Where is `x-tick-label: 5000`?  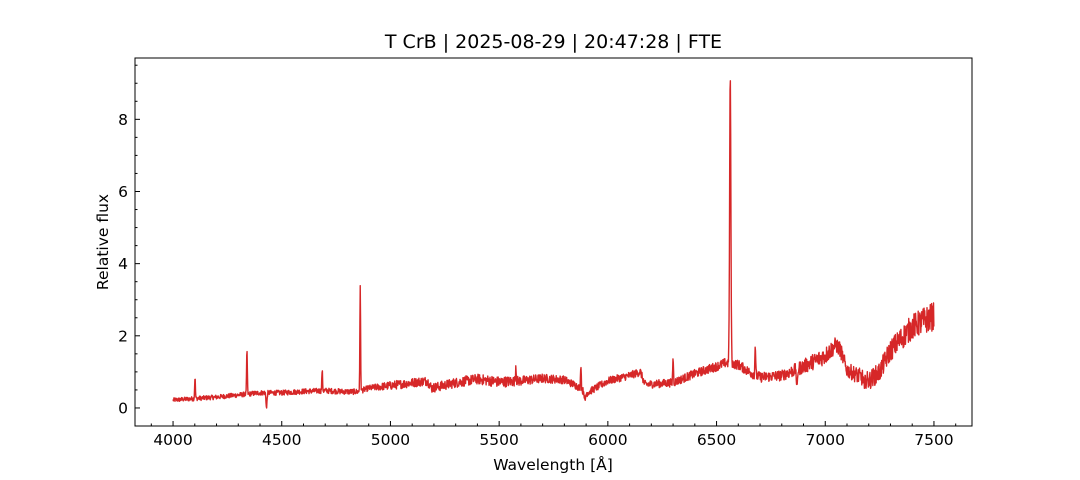 x-tick-label: 5000 is located at coordinates (390, 440).